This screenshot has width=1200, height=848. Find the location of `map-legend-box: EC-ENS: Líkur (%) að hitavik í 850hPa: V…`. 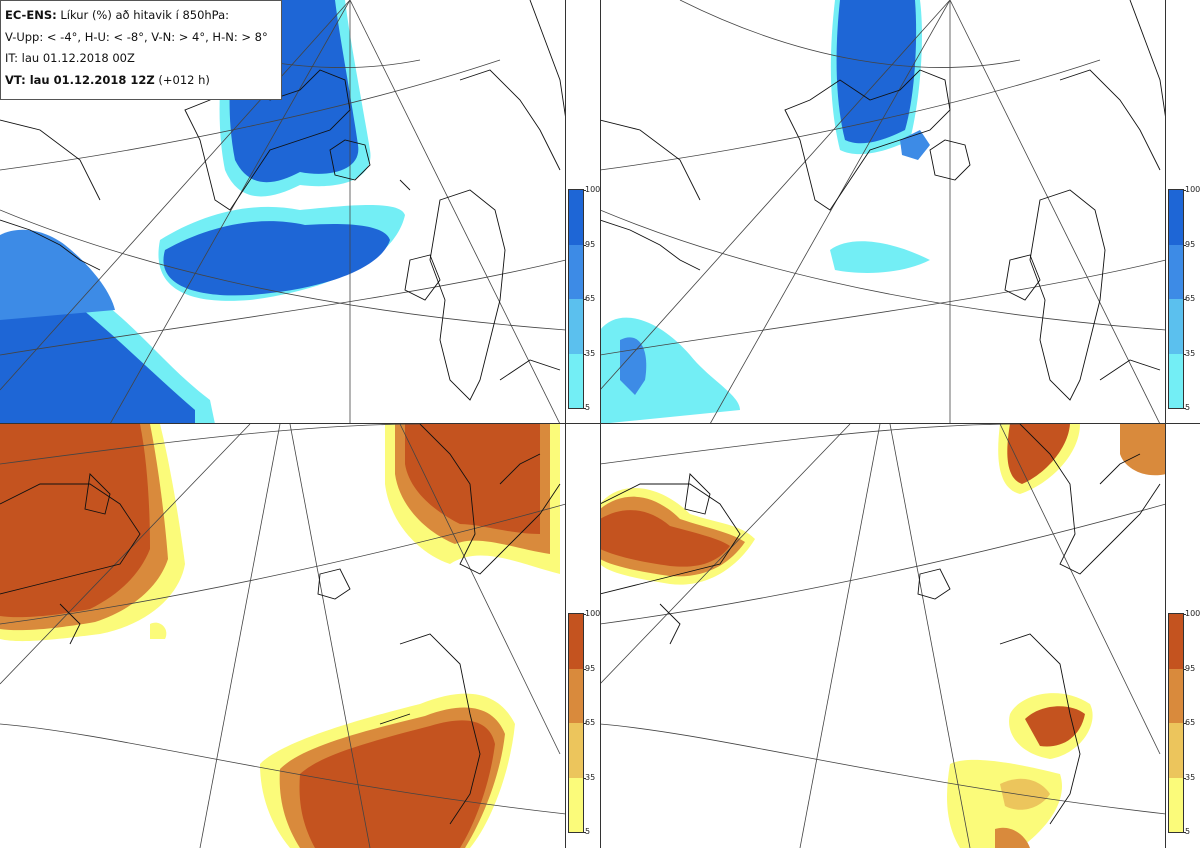

map-legend-box: EC-ENS: Líkur (%) að hitavik í 850hPa: V… is located at coordinates (141, 50).